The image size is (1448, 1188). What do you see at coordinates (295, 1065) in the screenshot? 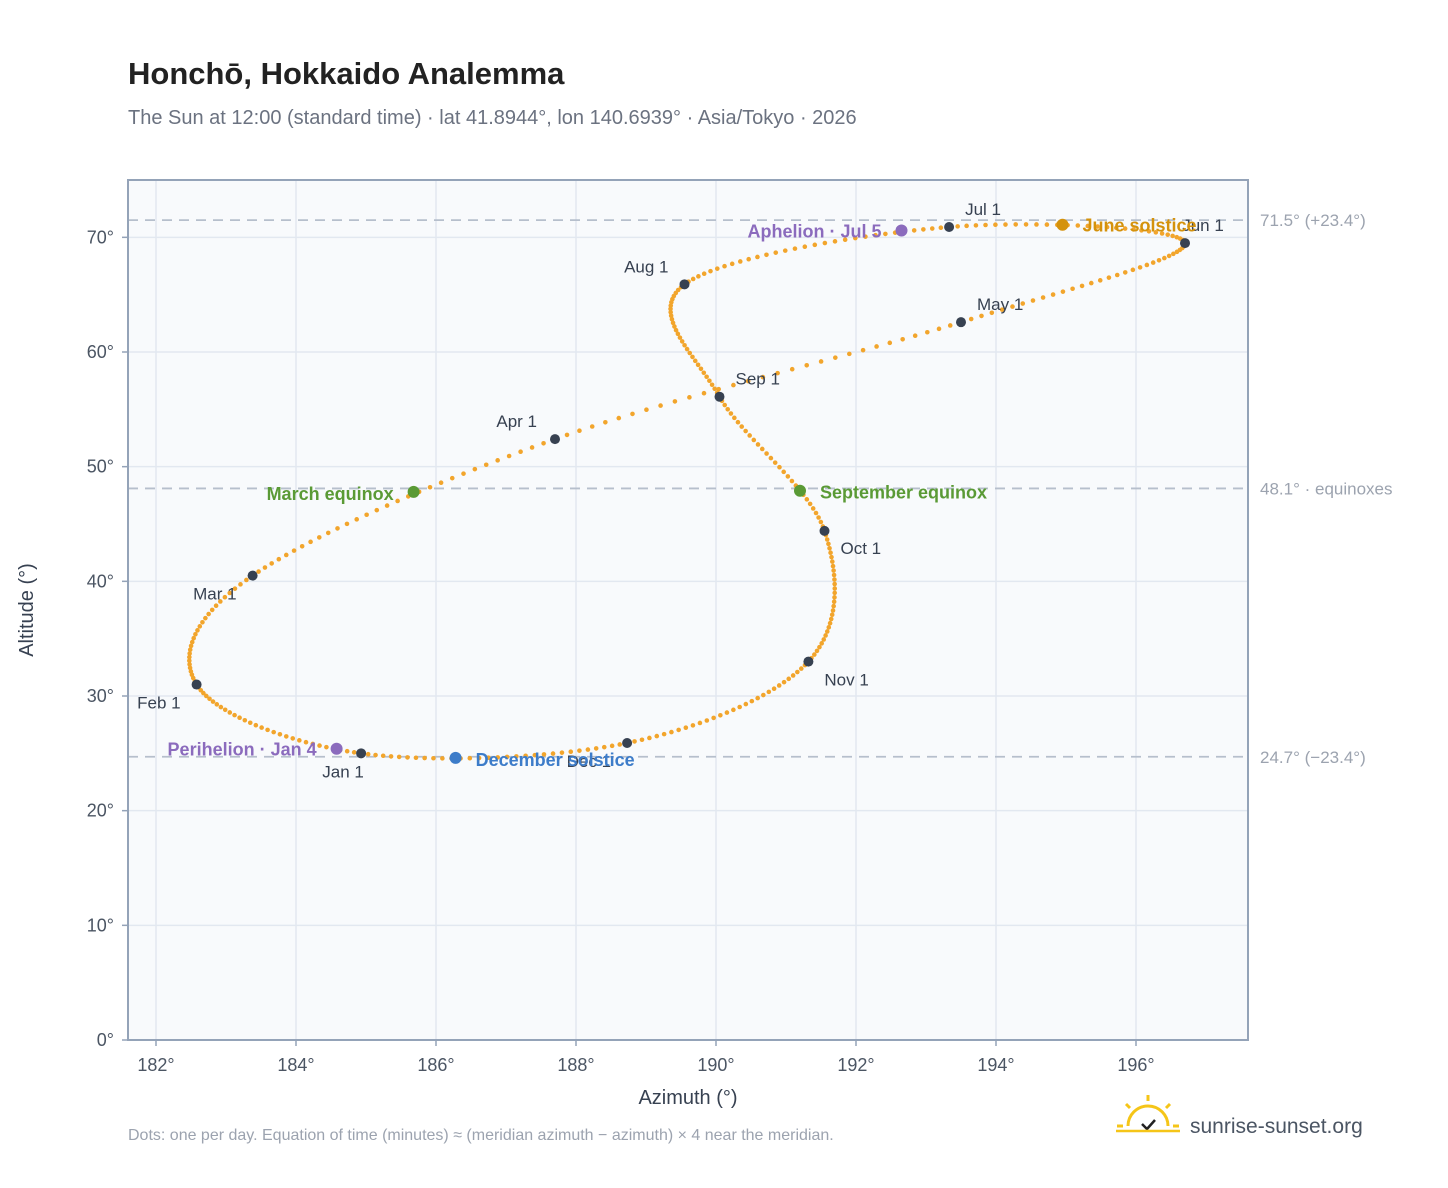
I see `x-tick-label: 184°` at bounding box center [295, 1065].